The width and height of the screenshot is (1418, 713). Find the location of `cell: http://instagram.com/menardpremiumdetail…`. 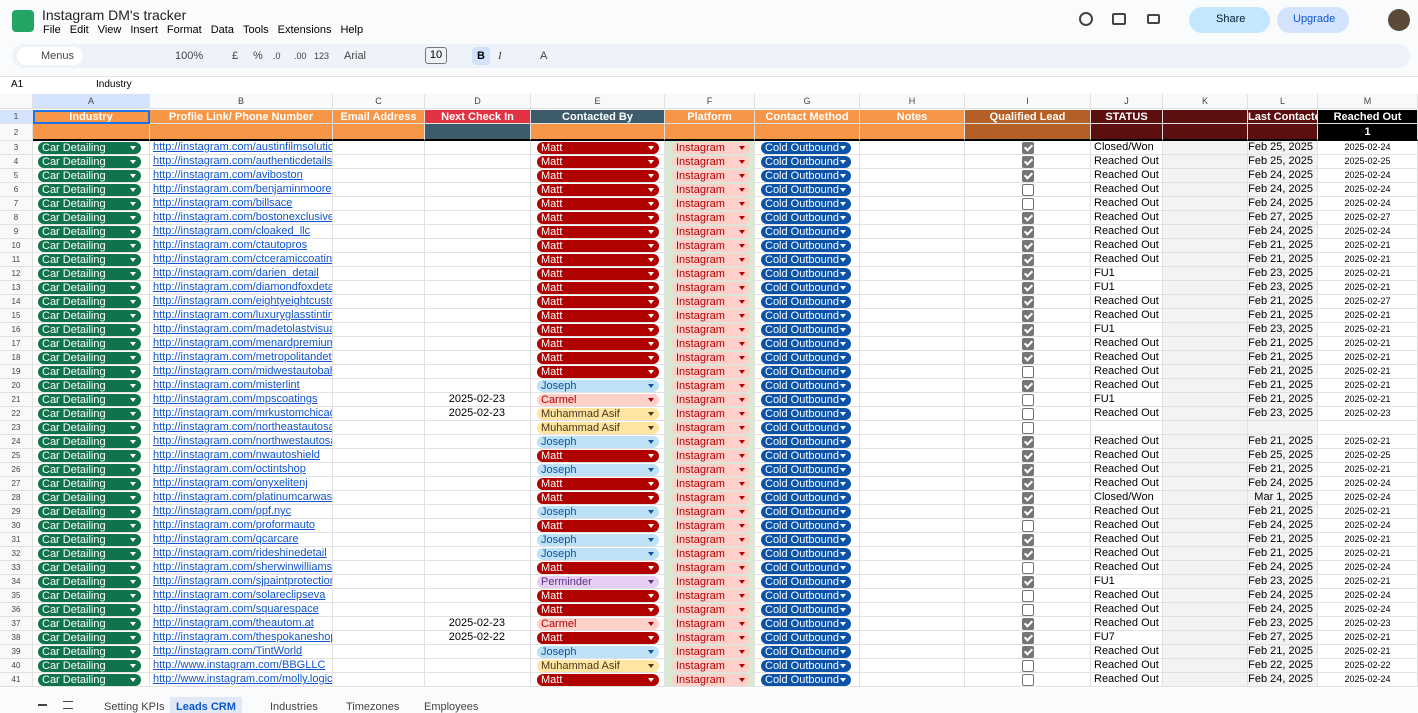

cell: http://instagram.com/menardpremiumdetail… is located at coordinates (241, 344).